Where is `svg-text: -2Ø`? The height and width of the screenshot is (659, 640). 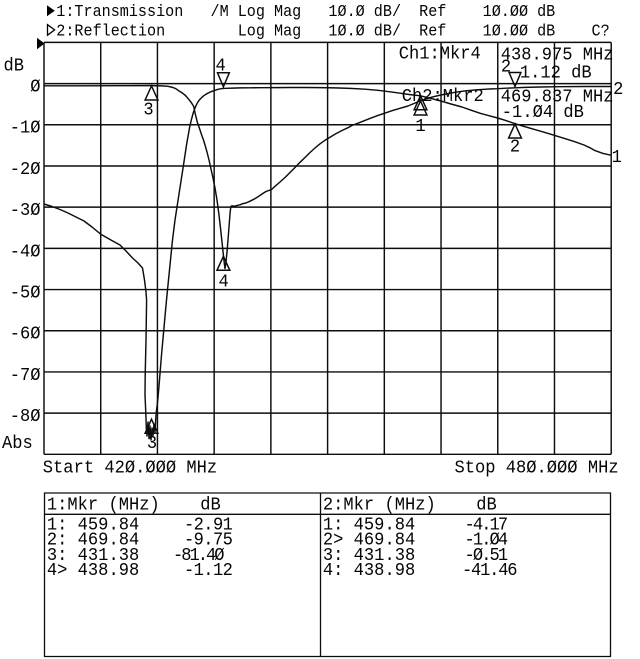
svg-text: -2Ø is located at coordinates (25, 169).